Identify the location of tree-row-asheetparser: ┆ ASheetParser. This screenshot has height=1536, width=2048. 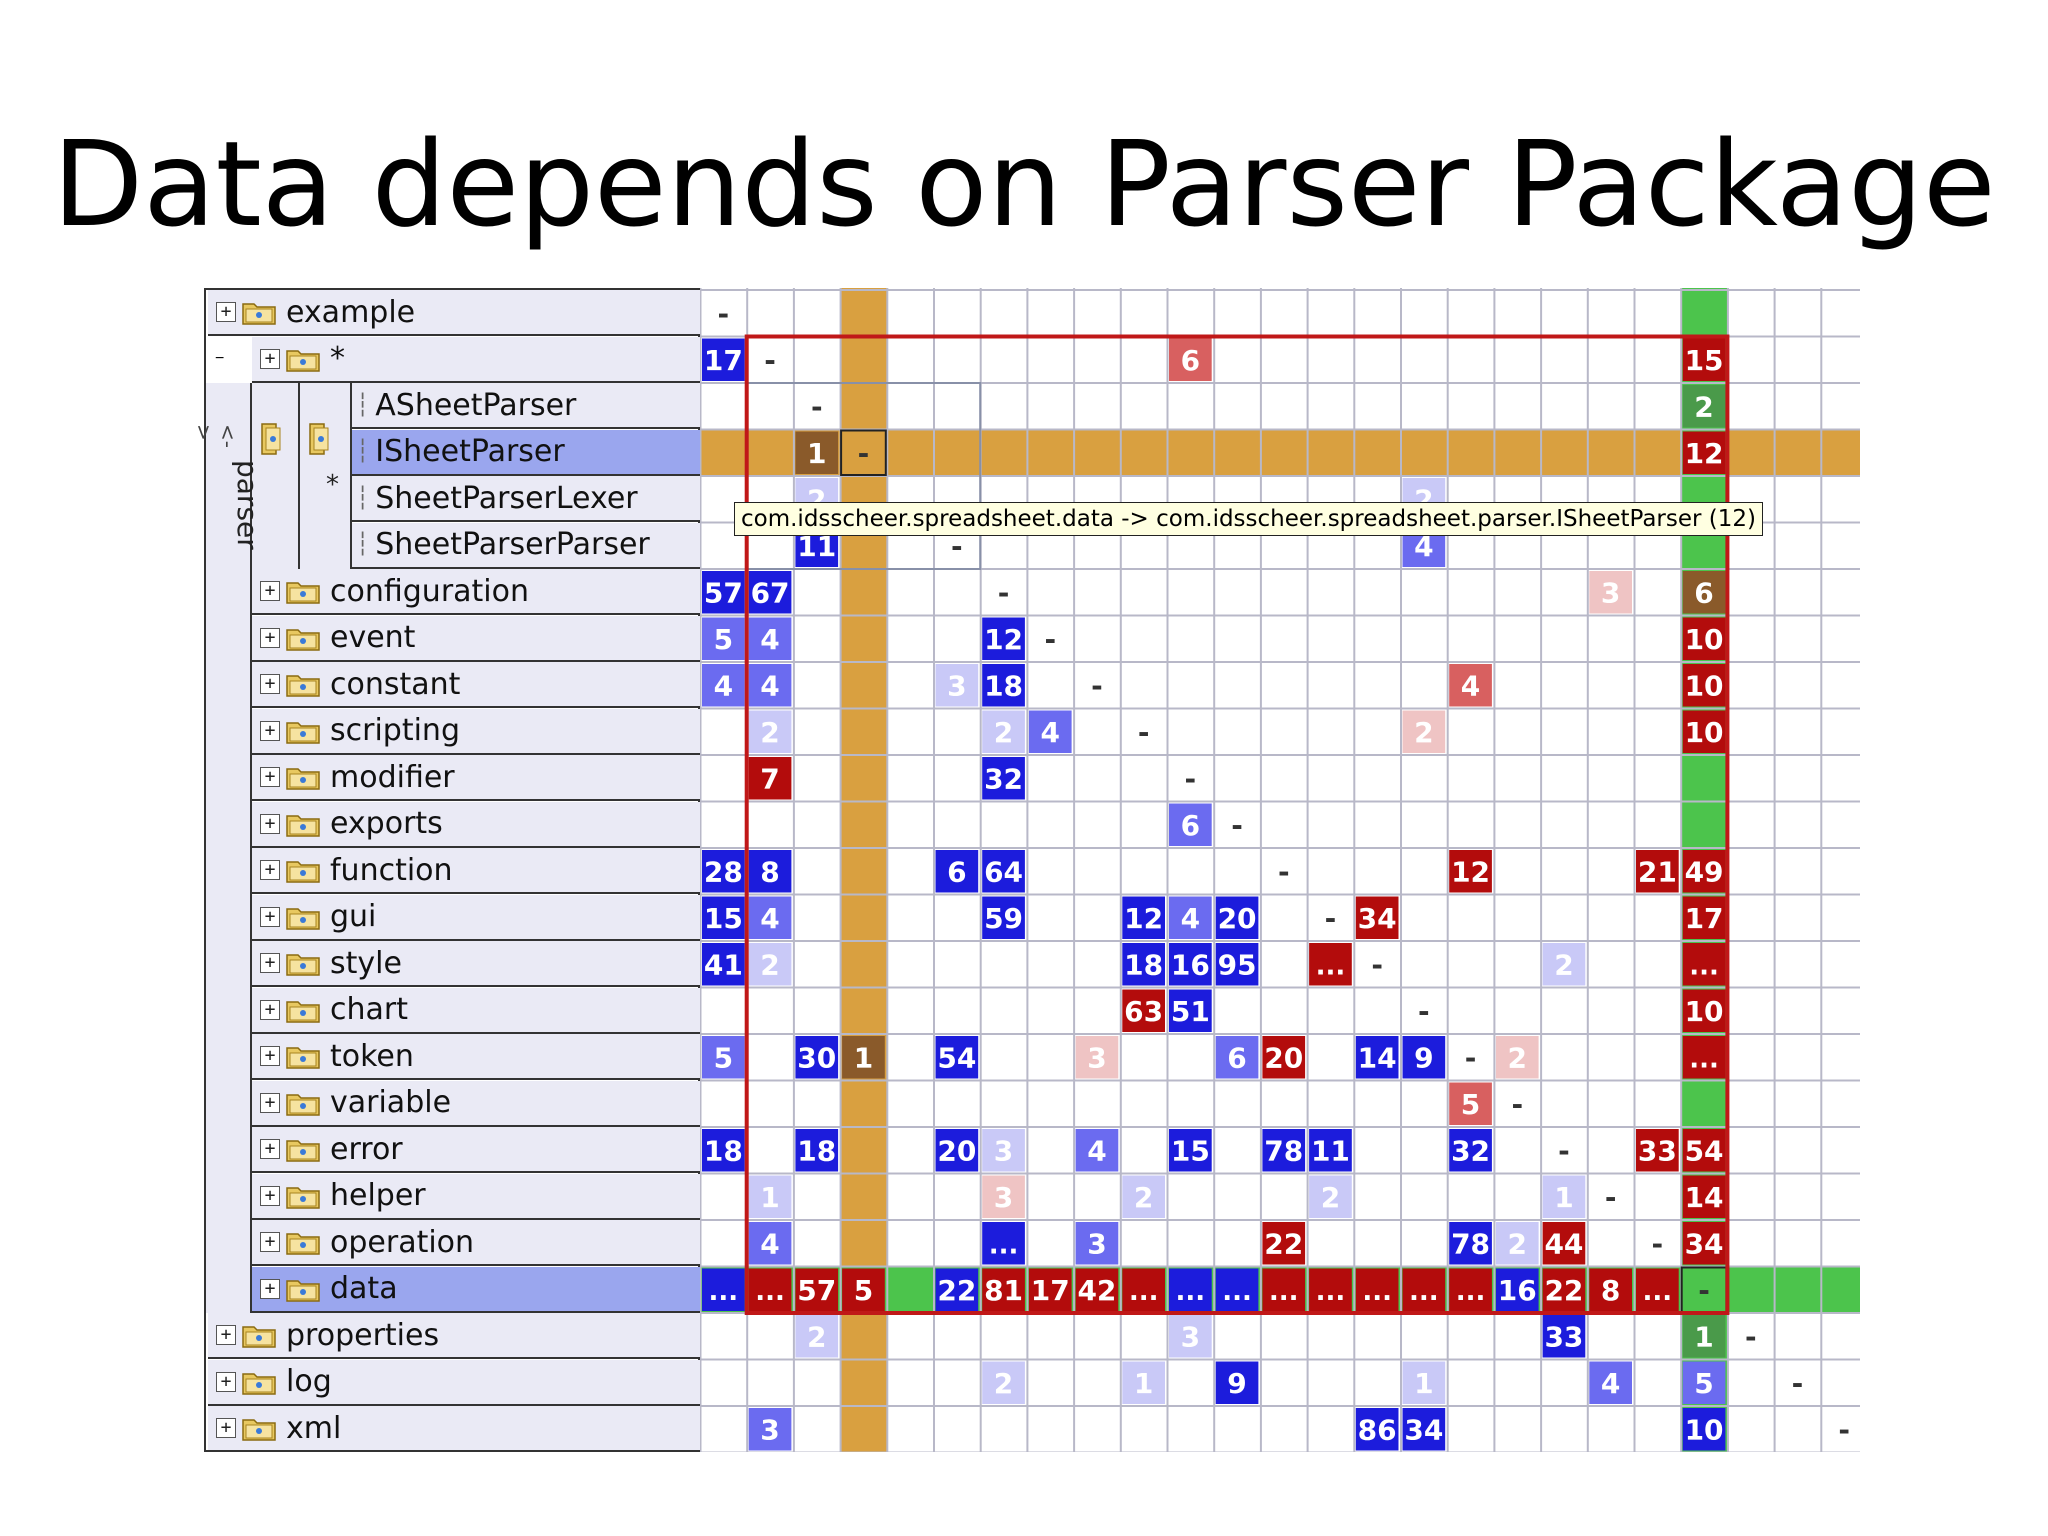
(526, 406).